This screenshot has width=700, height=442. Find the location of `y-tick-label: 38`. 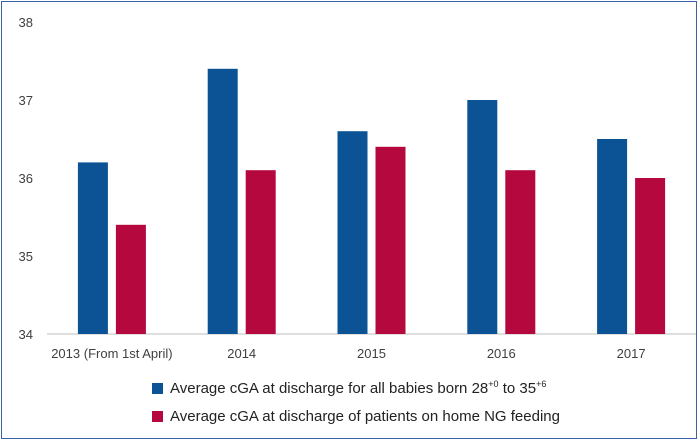

y-tick-label: 38 is located at coordinates (26, 22).